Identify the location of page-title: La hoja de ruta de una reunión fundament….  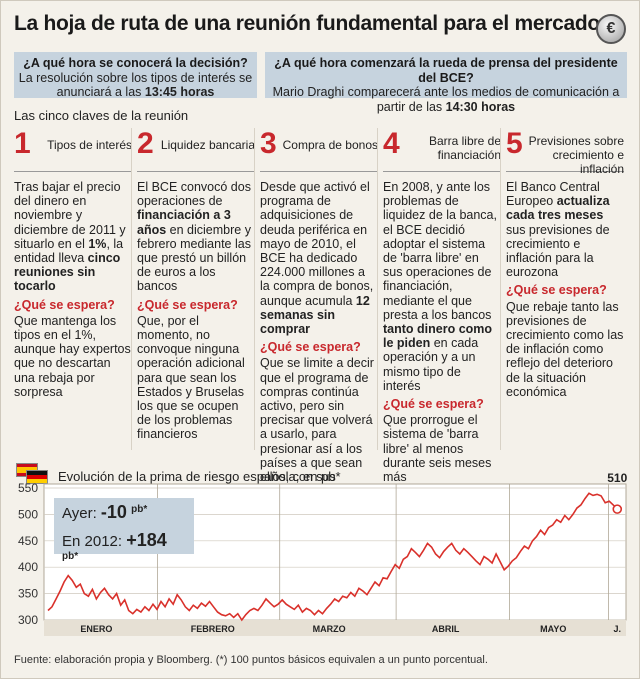
(307, 23).